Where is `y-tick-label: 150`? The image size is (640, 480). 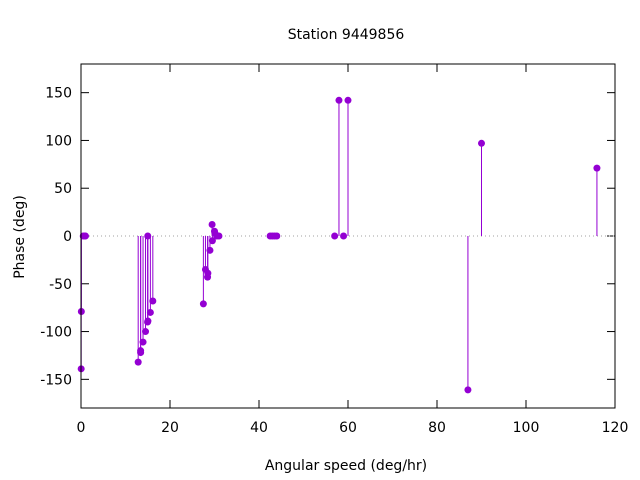
y-tick-label: 150 is located at coordinates (58, 94).